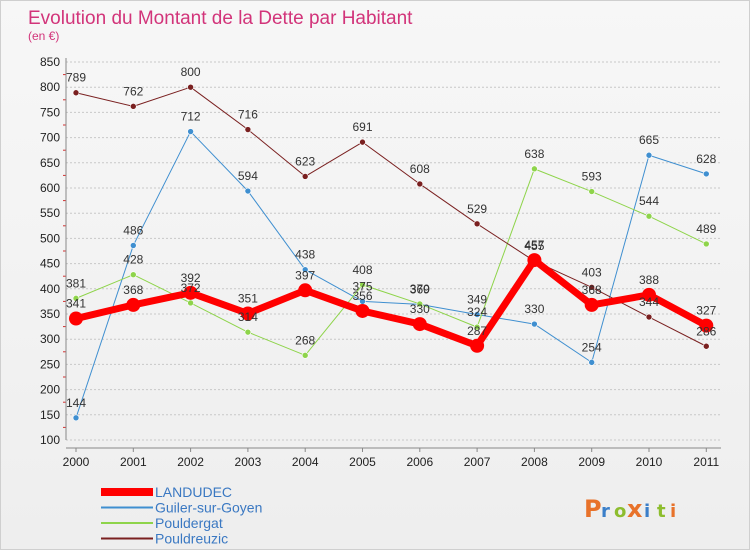 Image resolution: width=750 pixels, height=551 pixels. Describe the element at coordinates (193, 492) in the screenshot. I see `legend-label: LANDUDEC` at that location.